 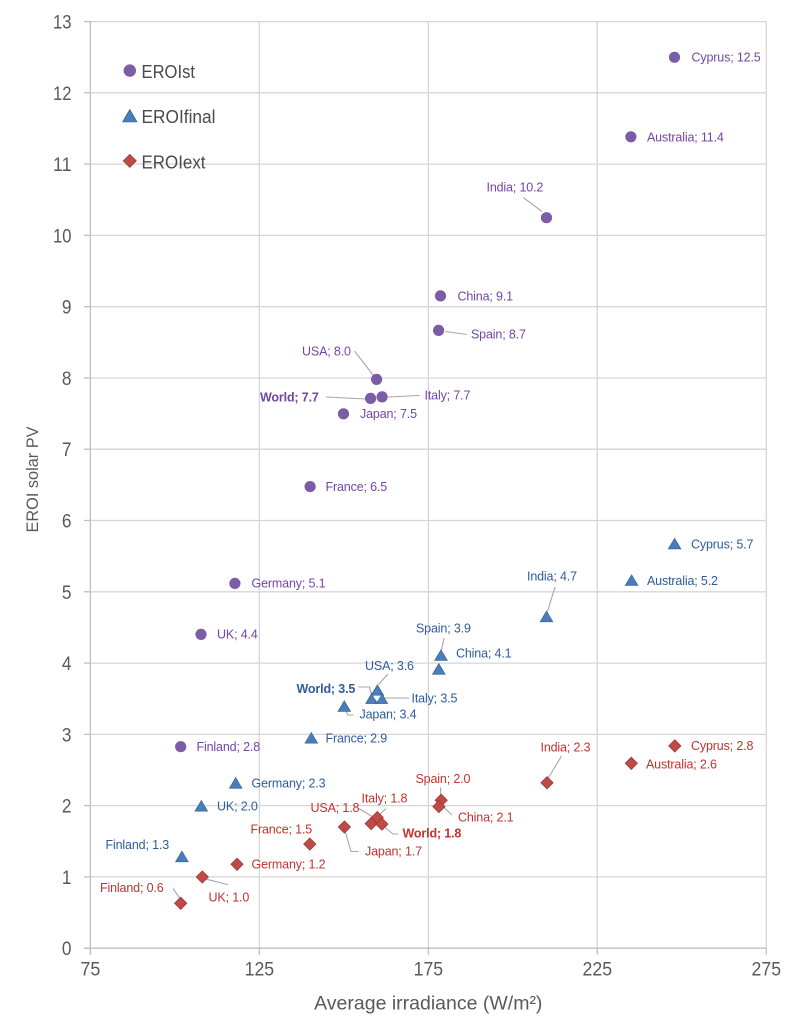 What do you see at coordinates (229, 747) in the screenshot?
I see `svg-text: Finland; 2.8` at bounding box center [229, 747].